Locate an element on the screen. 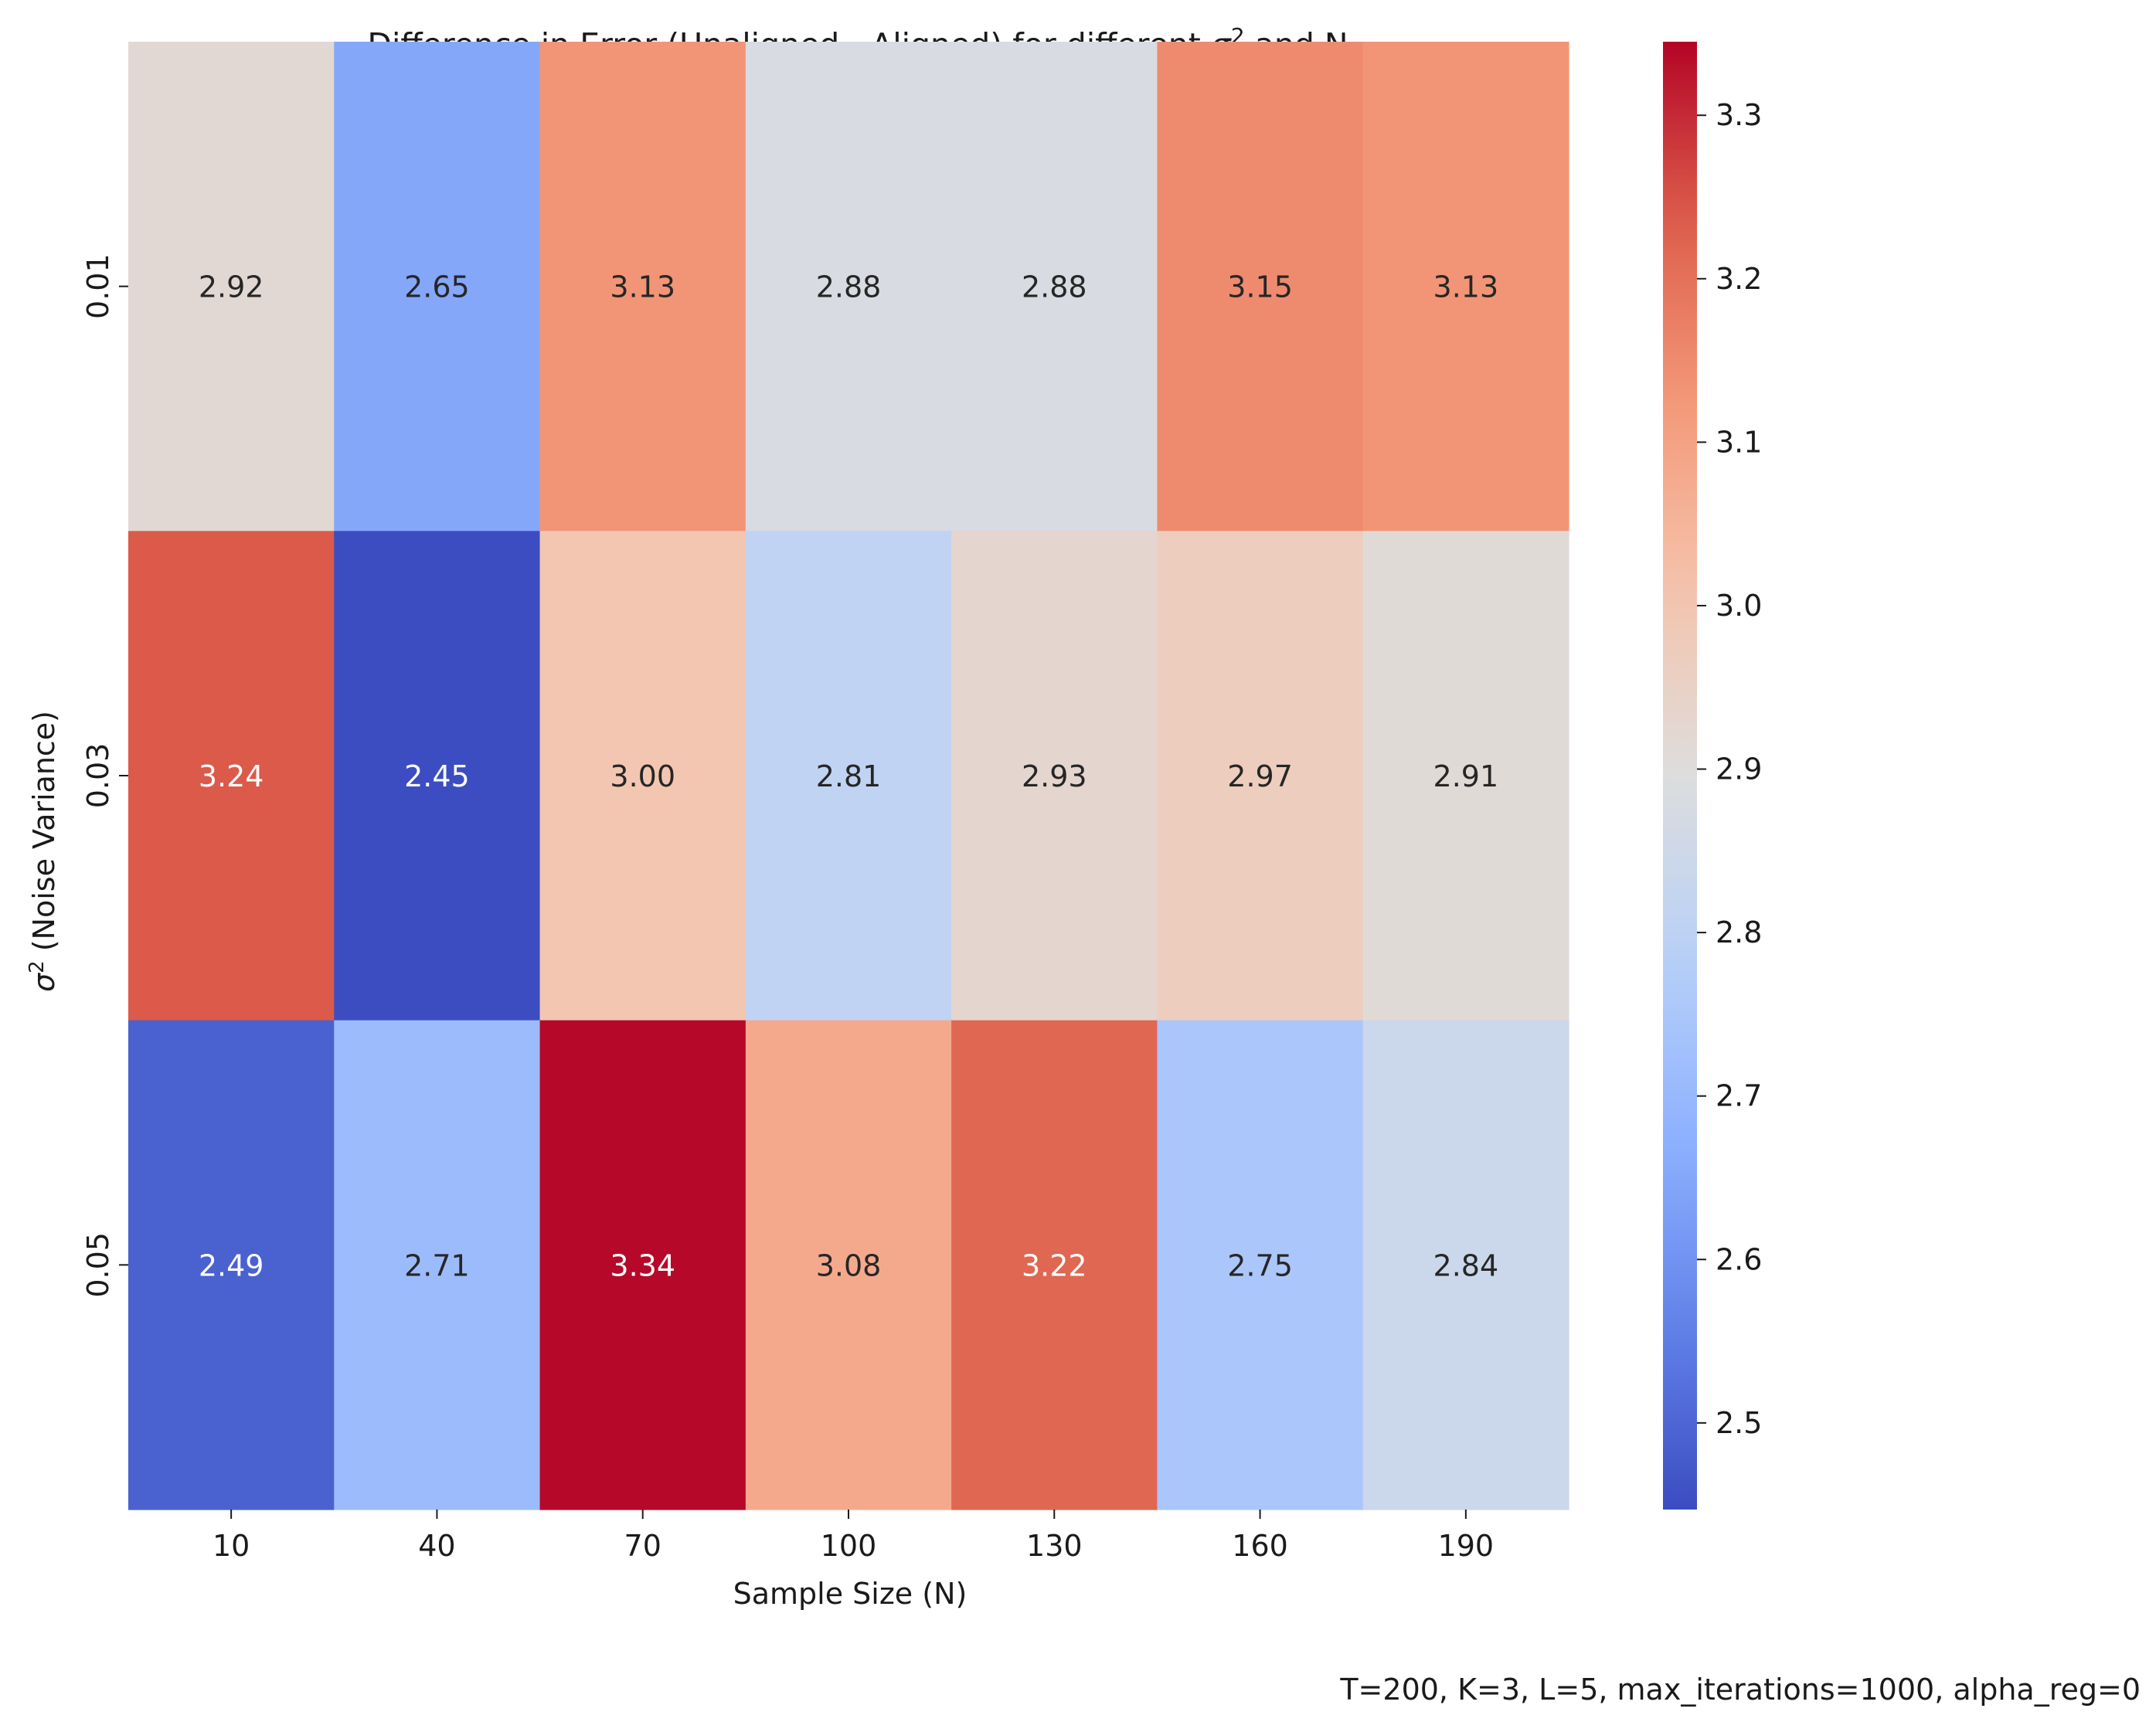  cell-value-label: 3.08 is located at coordinates (849, 1265).